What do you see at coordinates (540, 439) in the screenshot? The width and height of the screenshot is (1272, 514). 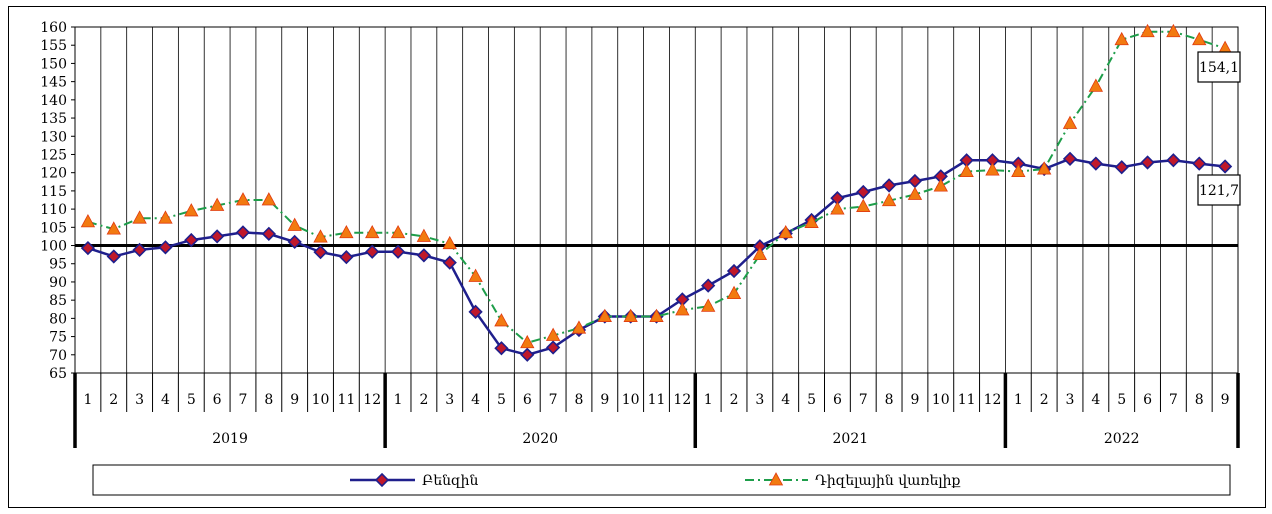 I see `year-label: 2020` at bounding box center [540, 439].